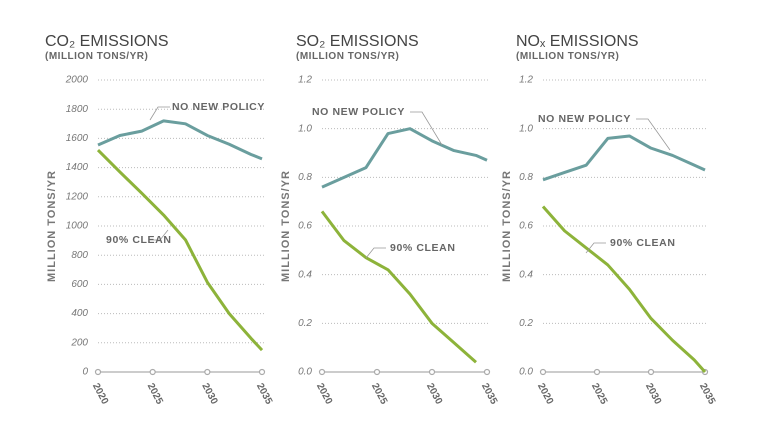 The image size is (778, 436). Describe the element at coordinates (77, 226) in the screenshot. I see `y-tick-label: 1000` at that location.